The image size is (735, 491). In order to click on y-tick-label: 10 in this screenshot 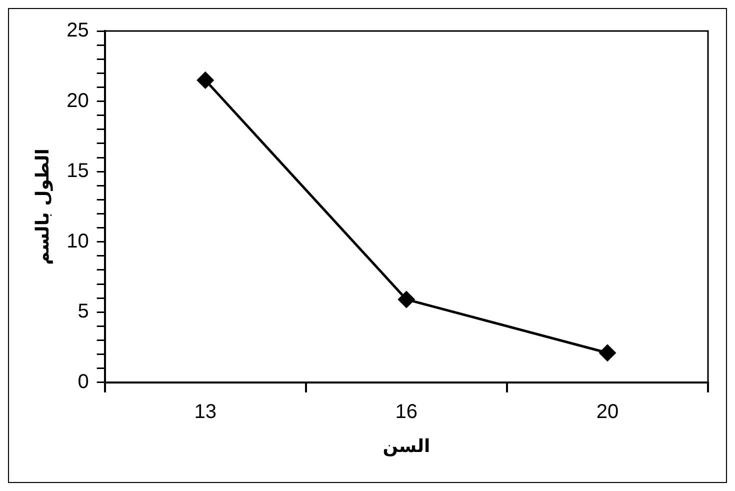, I will do `click(77, 241)`.